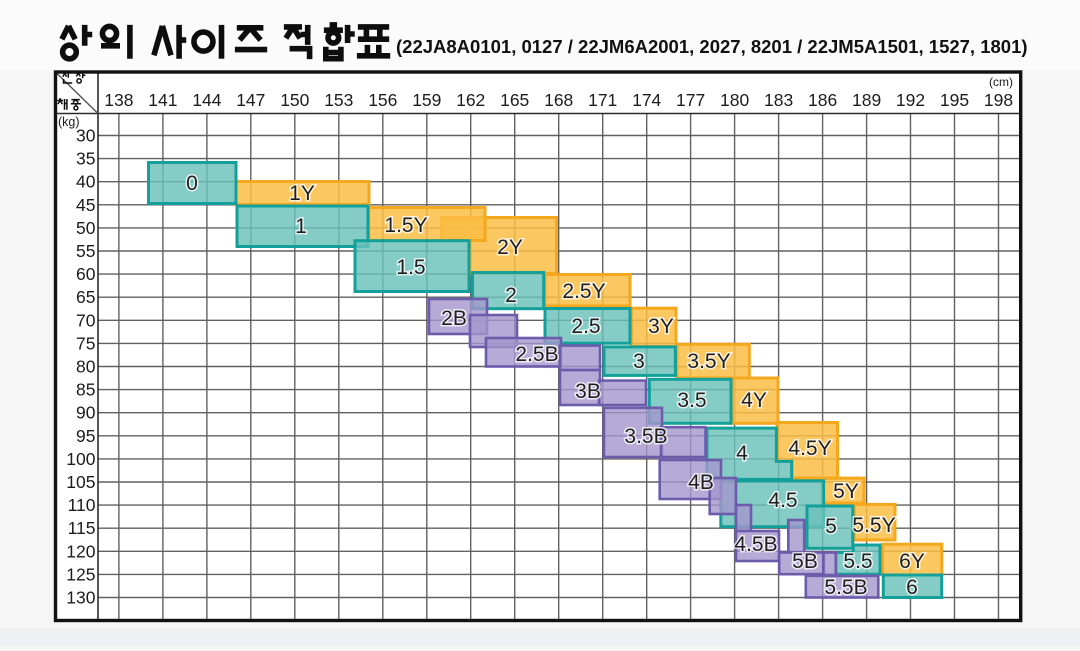 The image size is (1080, 651). I want to click on svg-text: 3, so click(639, 361).